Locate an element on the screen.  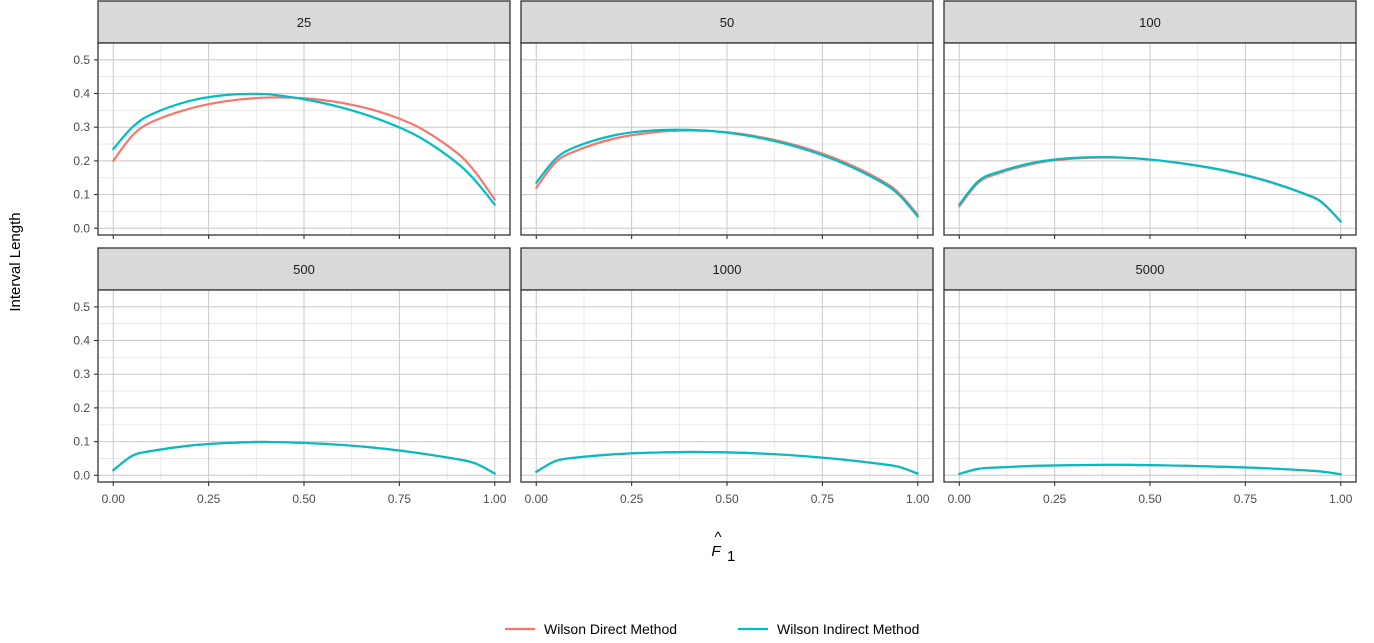
facet-strip-label-1000: 1000 is located at coordinates (727, 269).